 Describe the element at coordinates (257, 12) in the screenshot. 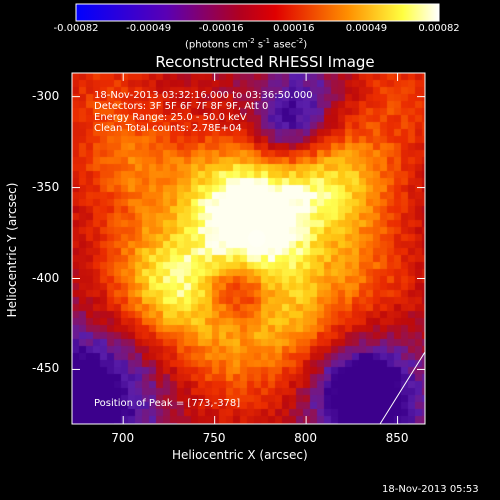

I see `colorbar` at that location.